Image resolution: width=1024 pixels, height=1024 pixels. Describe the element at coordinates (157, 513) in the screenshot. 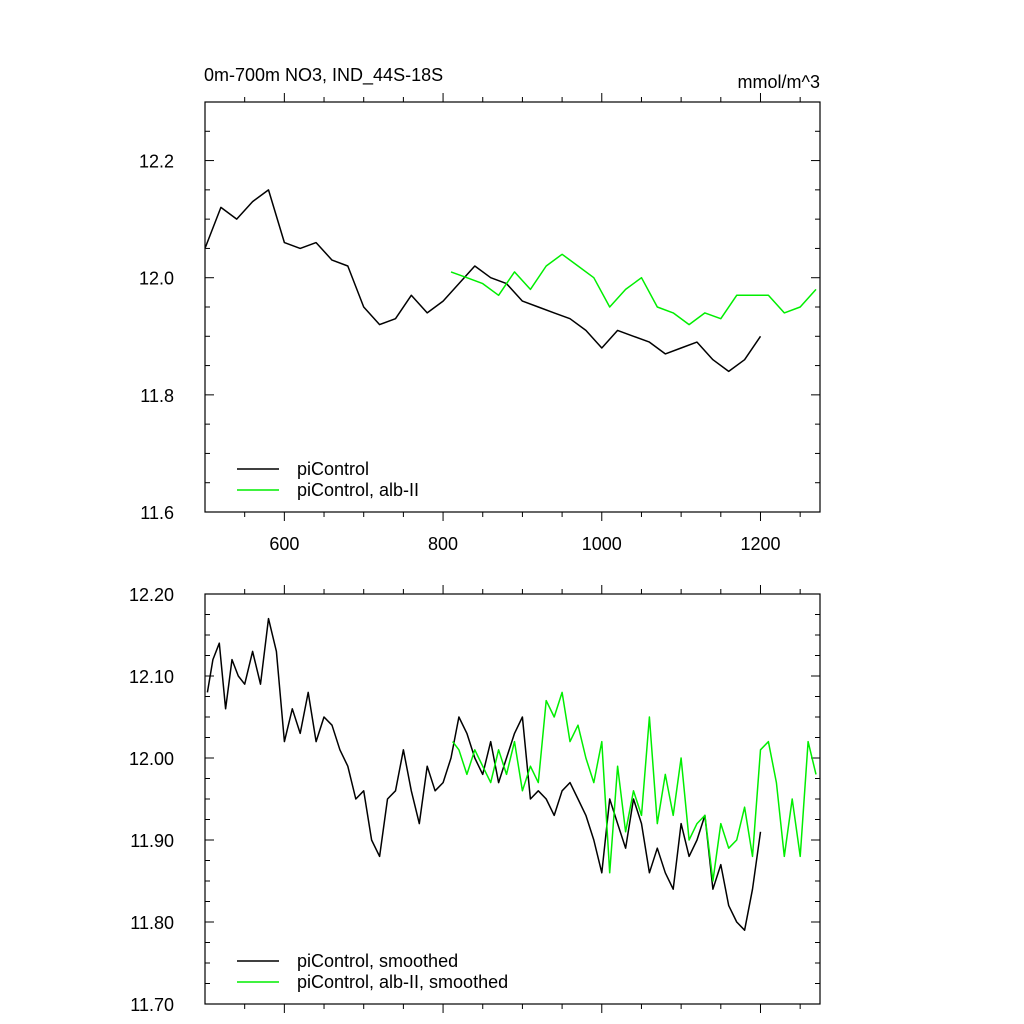

I see `y-tick-label: 11.6` at that location.